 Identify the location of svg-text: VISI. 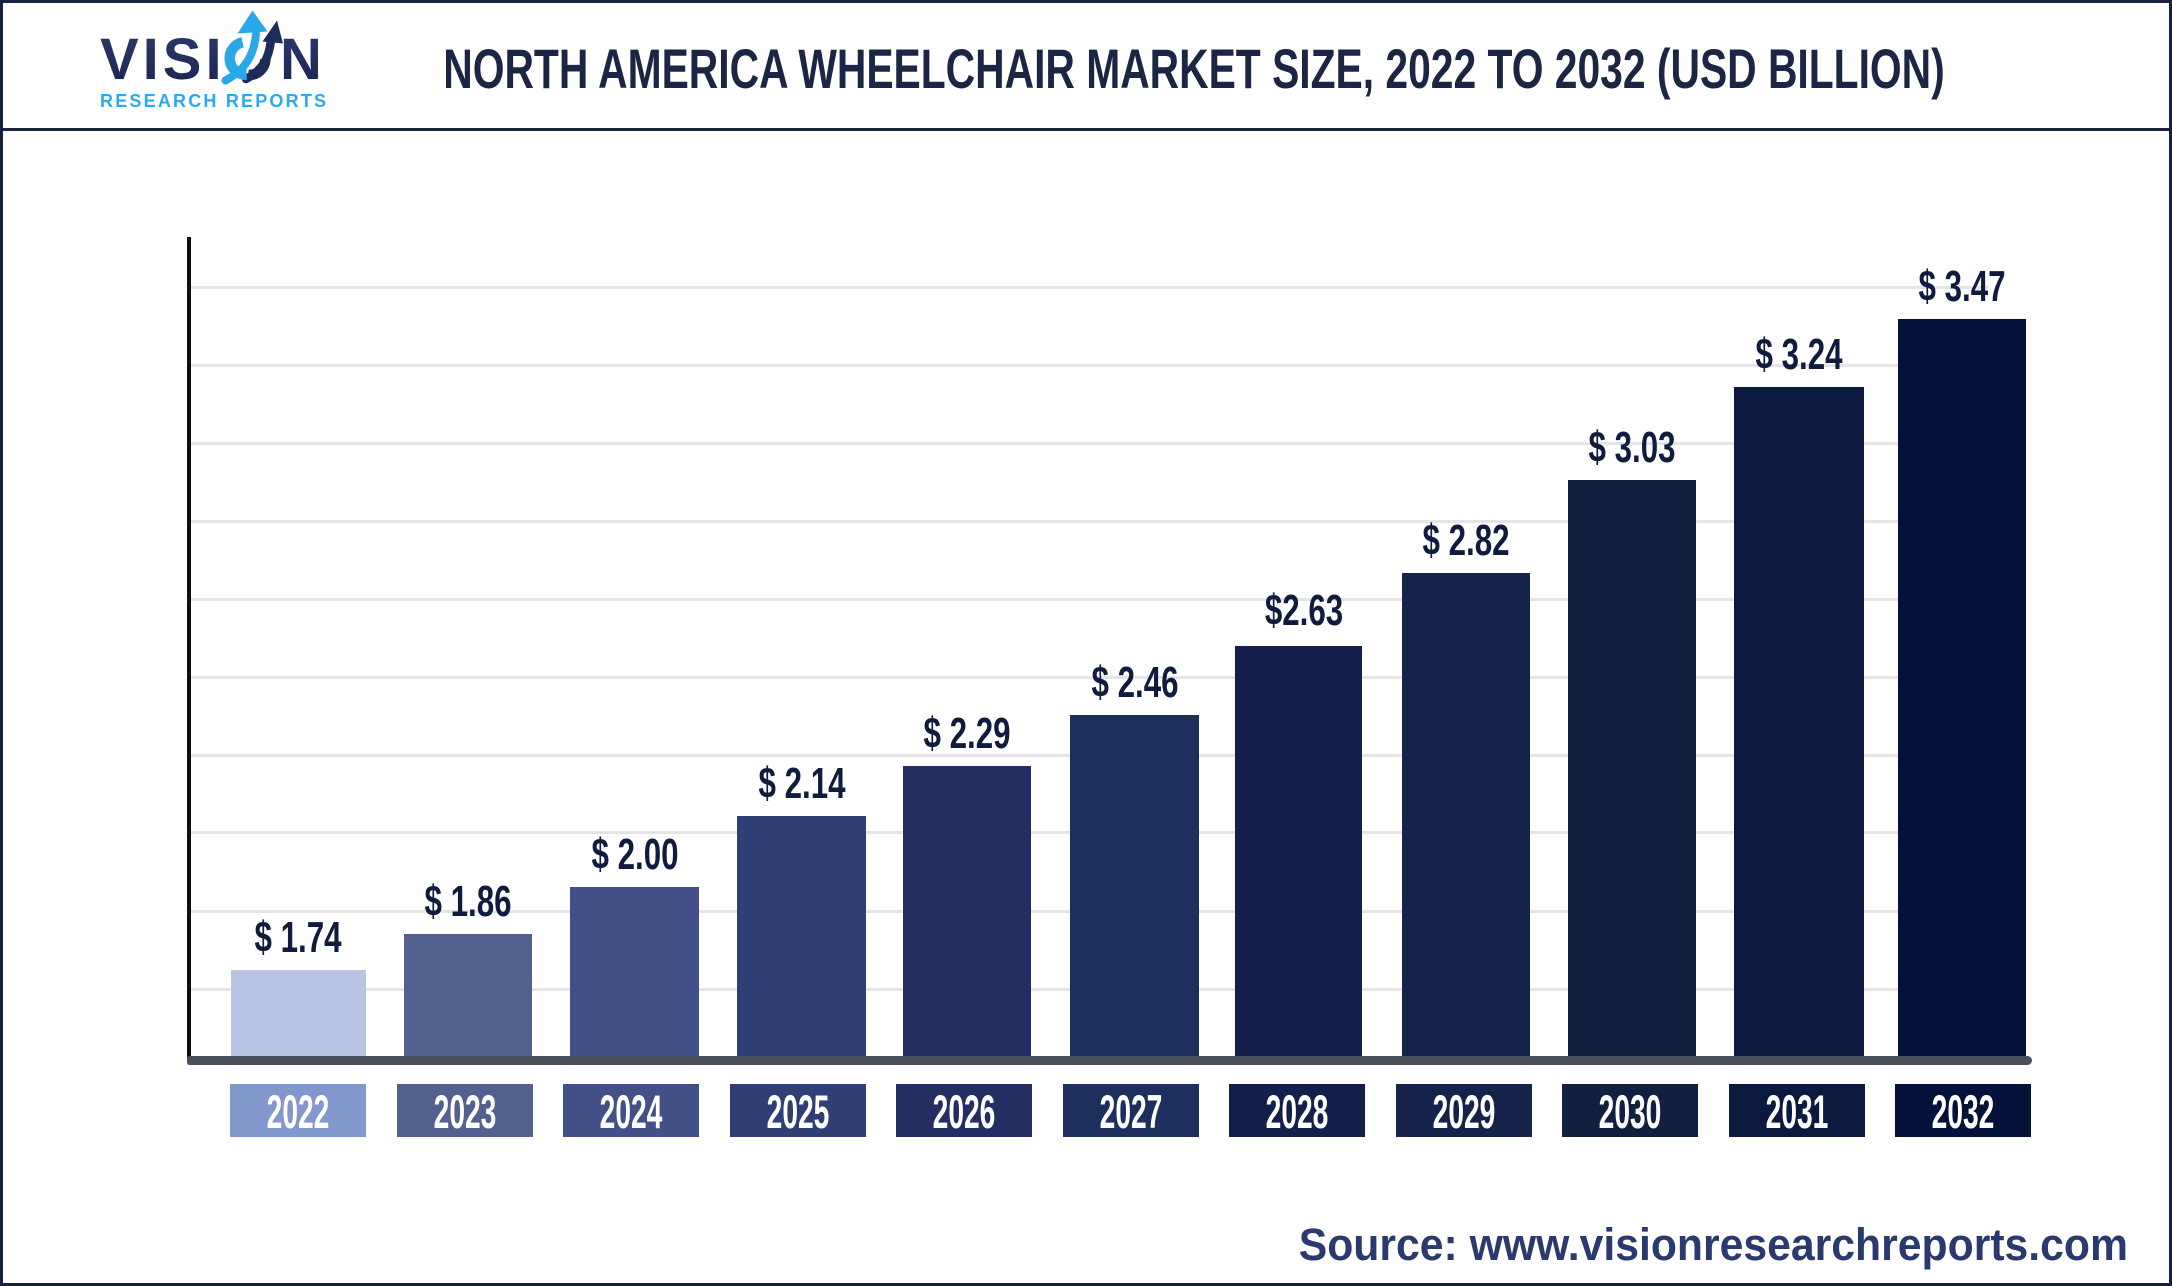
(163, 59).